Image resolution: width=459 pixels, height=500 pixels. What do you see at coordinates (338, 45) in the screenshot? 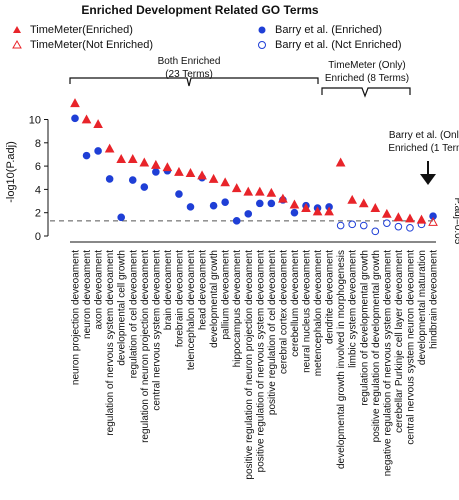
I see `legend-label-barry-not-enriched: Barry et al. (Nct Enriched)` at bounding box center [338, 45].